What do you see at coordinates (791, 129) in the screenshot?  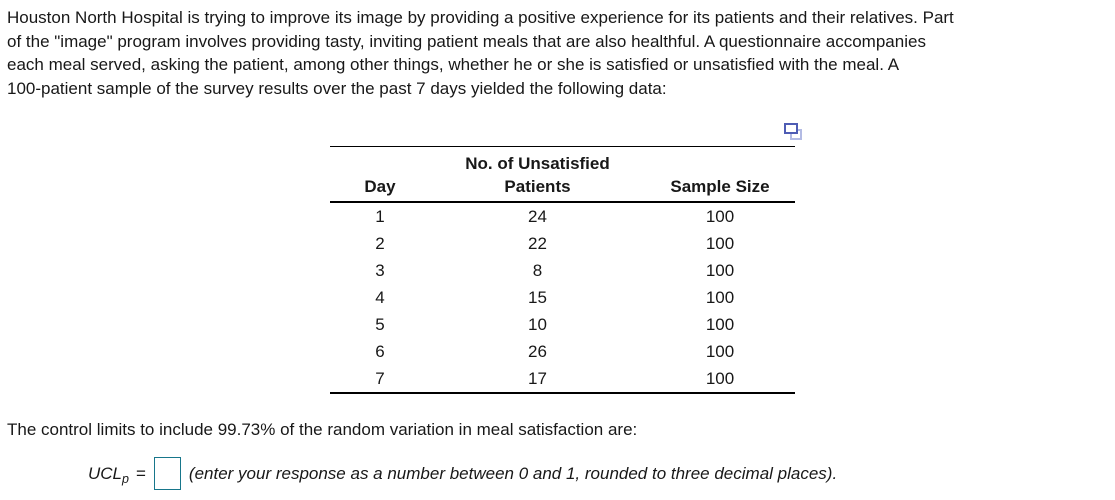 I see `copy-icon-front-shape` at bounding box center [791, 129].